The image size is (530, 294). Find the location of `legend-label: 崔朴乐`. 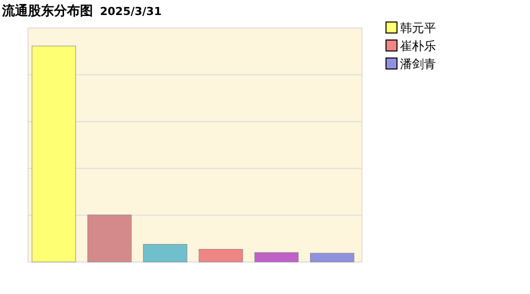

legend-label: 崔朴乐 is located at coordinates (418, 46).